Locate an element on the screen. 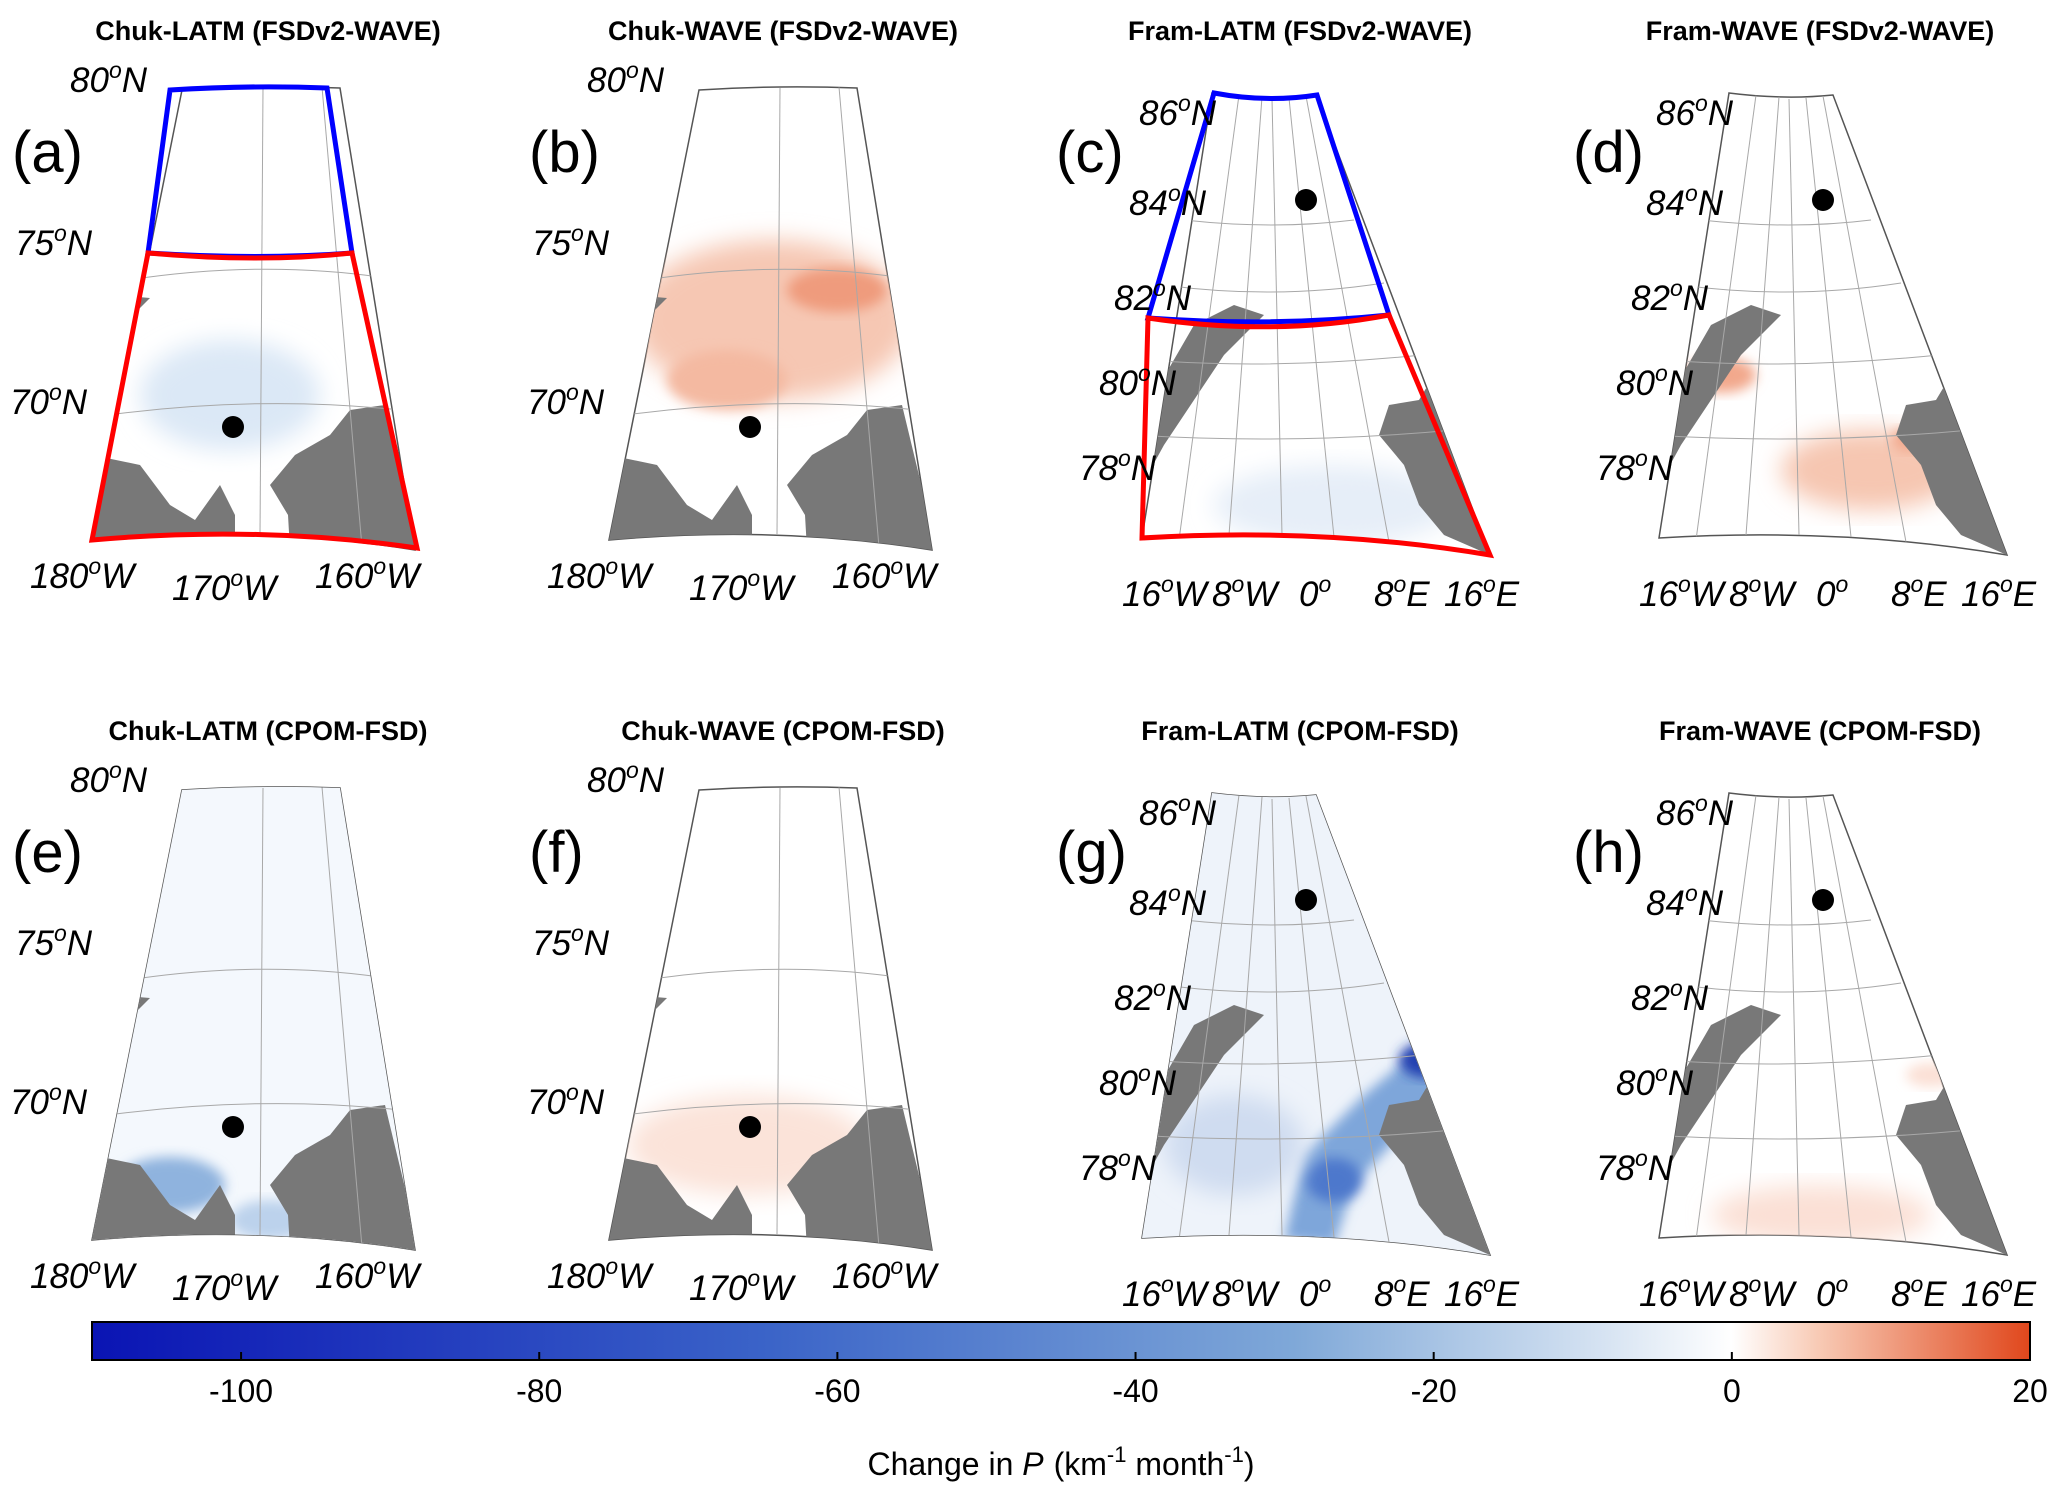  lat-label-84: 84oN is located at coordinates (1685, 901).